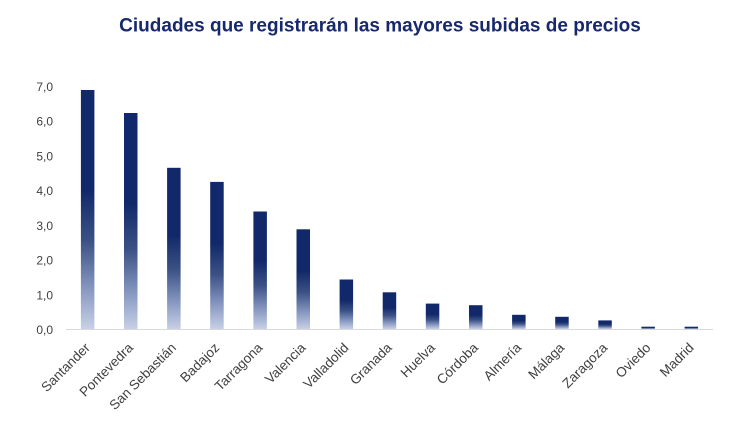  What do you see at coordinates (503, 362) in the screenshot?
I see `svg-text: Almería` at bounding box center [503, 362].